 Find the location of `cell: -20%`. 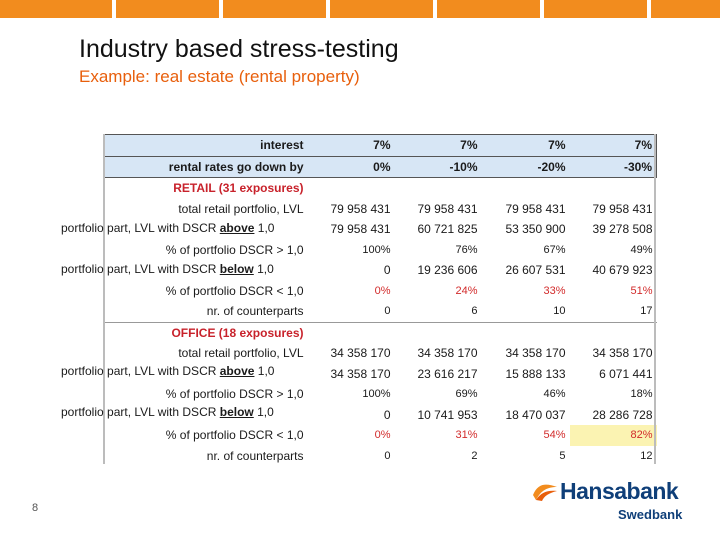

cell: -20% is located at coordinates (525, 166).